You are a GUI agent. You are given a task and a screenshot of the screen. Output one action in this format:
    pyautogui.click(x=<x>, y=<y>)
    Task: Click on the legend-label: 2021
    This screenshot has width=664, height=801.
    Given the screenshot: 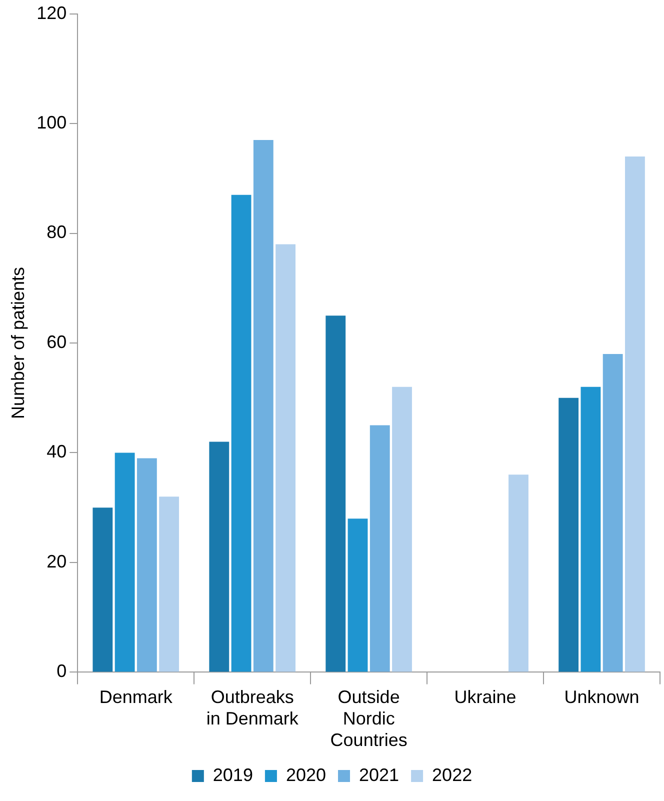 What is the action you would take?
    pyautogui.click(x=379, y=774)
    